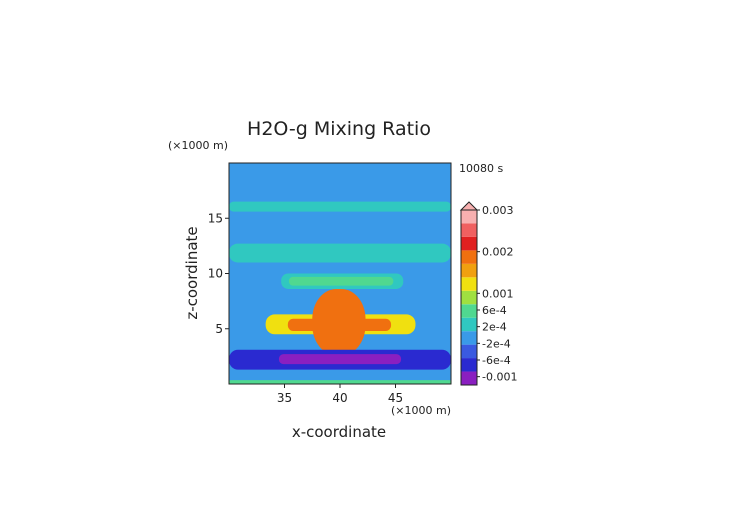  What do you see at coordinates (339, 129) in the screenshot?
I see `chart-title: H2O-g Mixing Ratio` at bounding box center [339, 129].